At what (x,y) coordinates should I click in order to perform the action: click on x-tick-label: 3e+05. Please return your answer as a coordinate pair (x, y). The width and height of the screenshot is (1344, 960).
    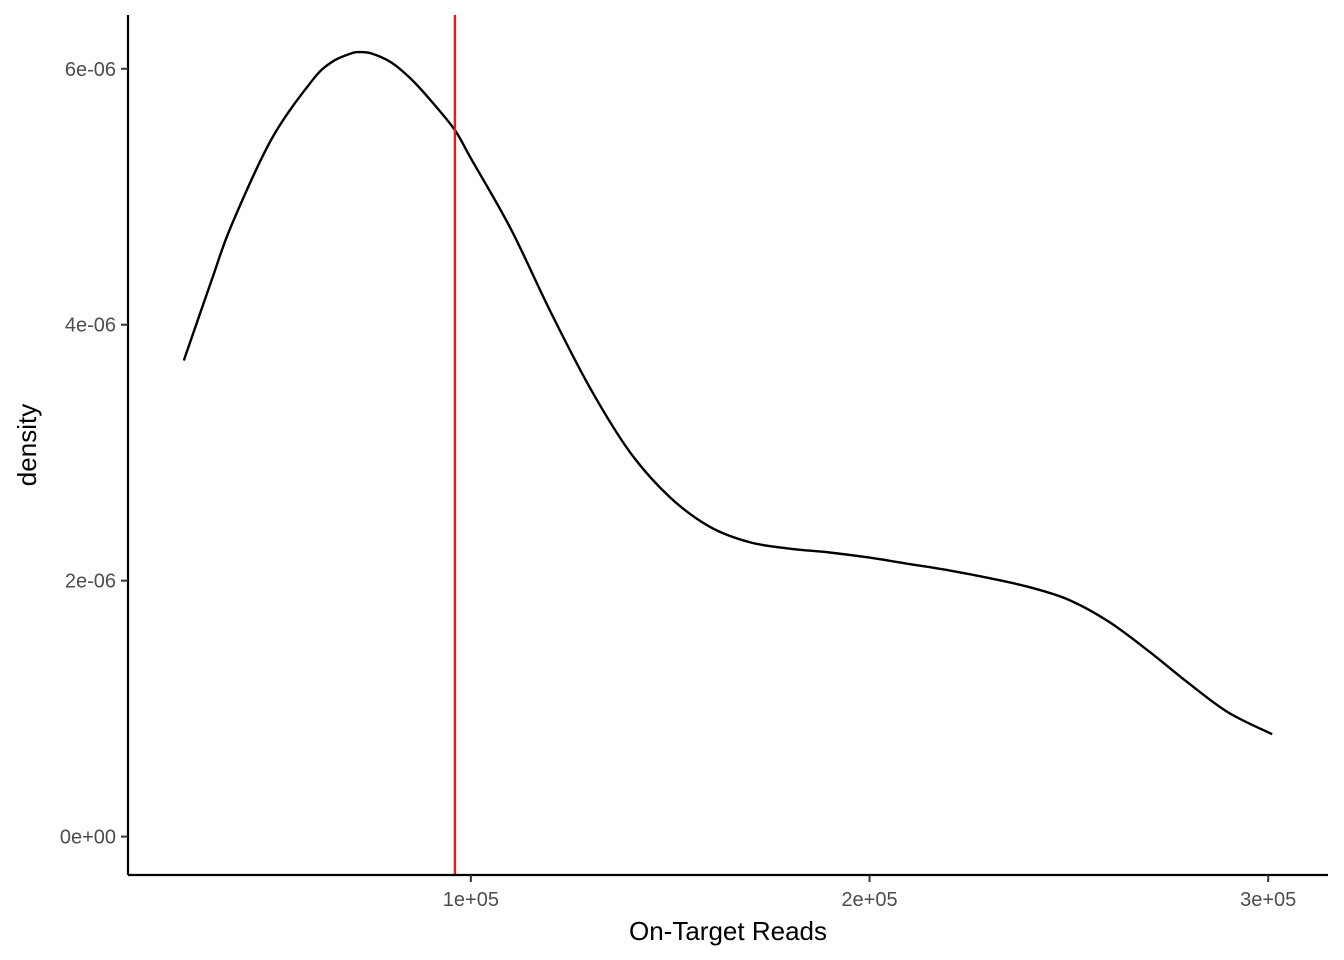
    Looking at the image, I should click on (1268, 900).